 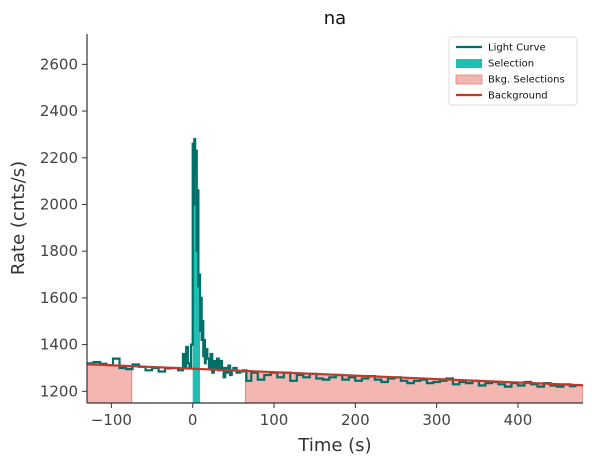 I want to click on x-axis-label: Time (s), so click(x=334, y=445).